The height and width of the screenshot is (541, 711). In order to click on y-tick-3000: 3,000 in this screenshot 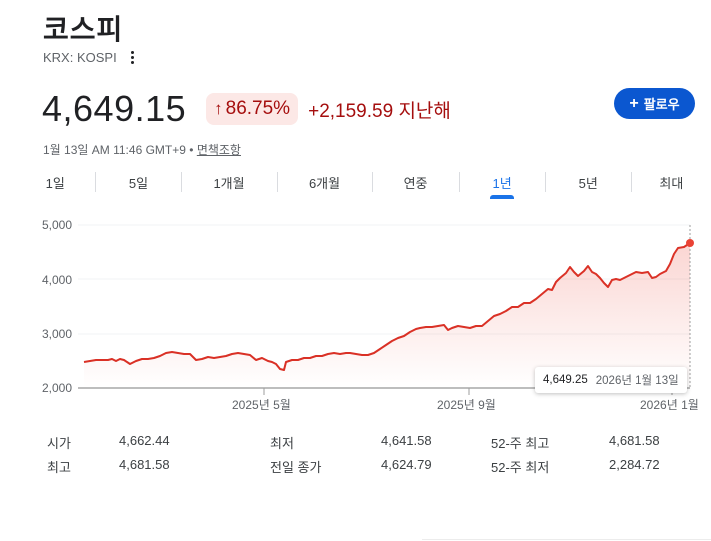, I will do `click(57, 334)`.